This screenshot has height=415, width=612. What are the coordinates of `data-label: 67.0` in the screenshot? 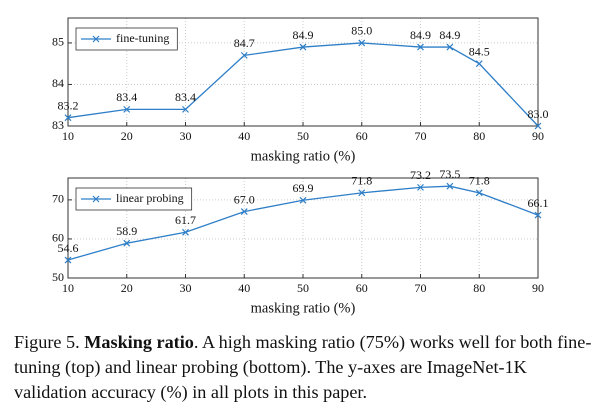 It's located at (244, 199).